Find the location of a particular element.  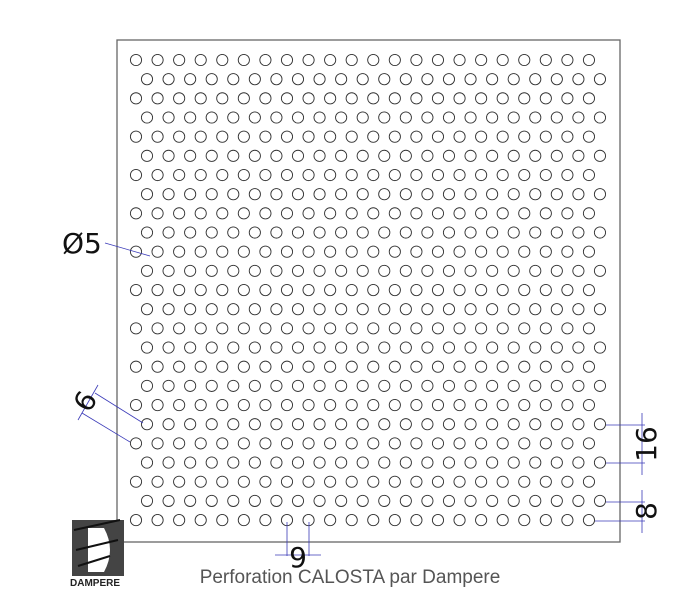

diameter-leader is located at coordinates (127, 249).